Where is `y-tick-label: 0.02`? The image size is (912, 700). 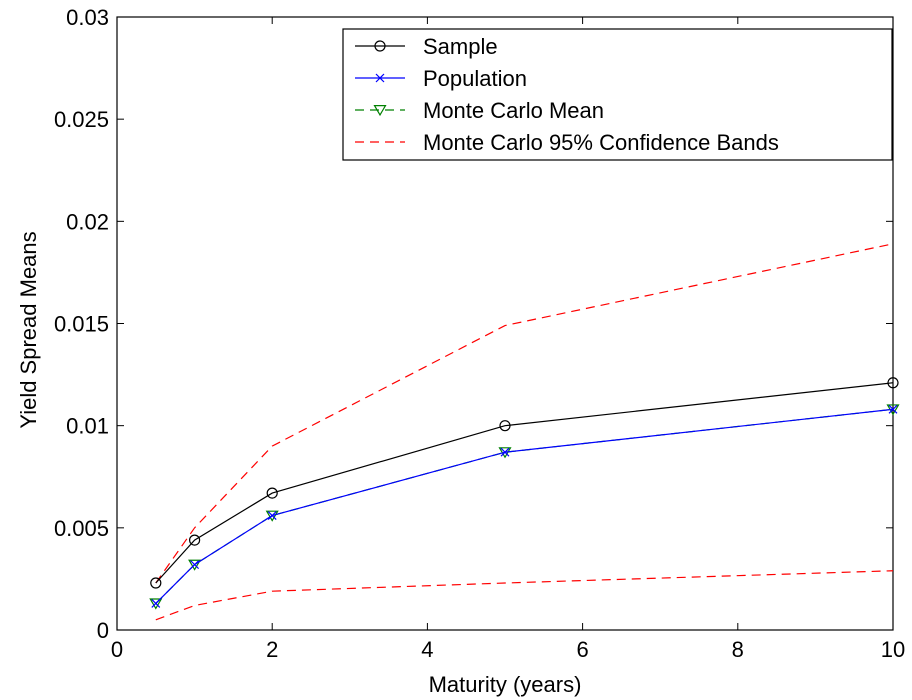
y-tick-label: 0.02 is located at coordinates (87, 221).